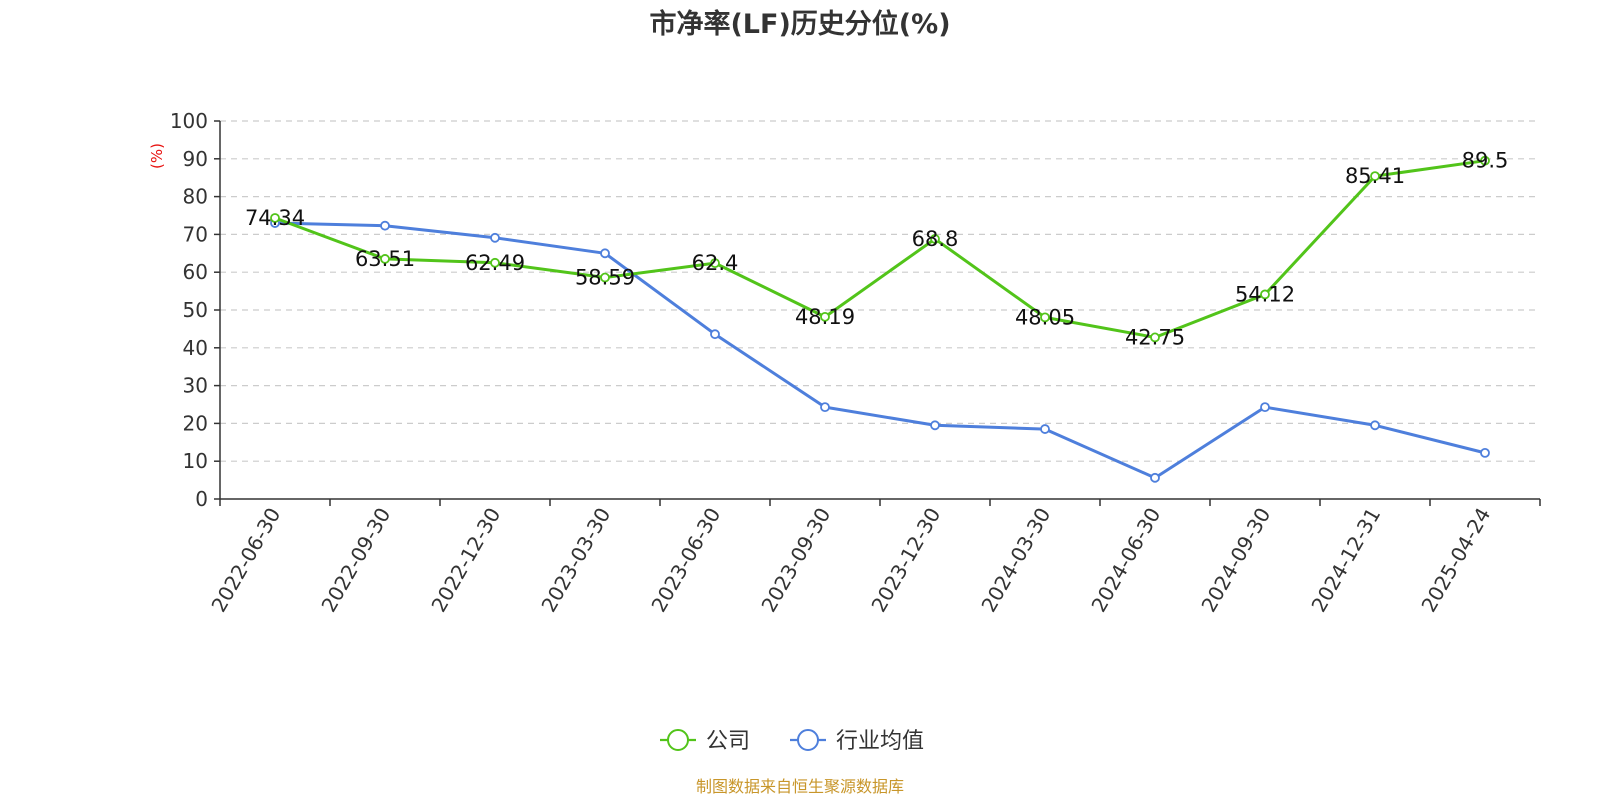 The height and width of the screenshot is (800, 1600). What do you see at coordinates (195, 386) in the screenshot?
I see `y-tick-label: 30` at bounding box center [195, 386].